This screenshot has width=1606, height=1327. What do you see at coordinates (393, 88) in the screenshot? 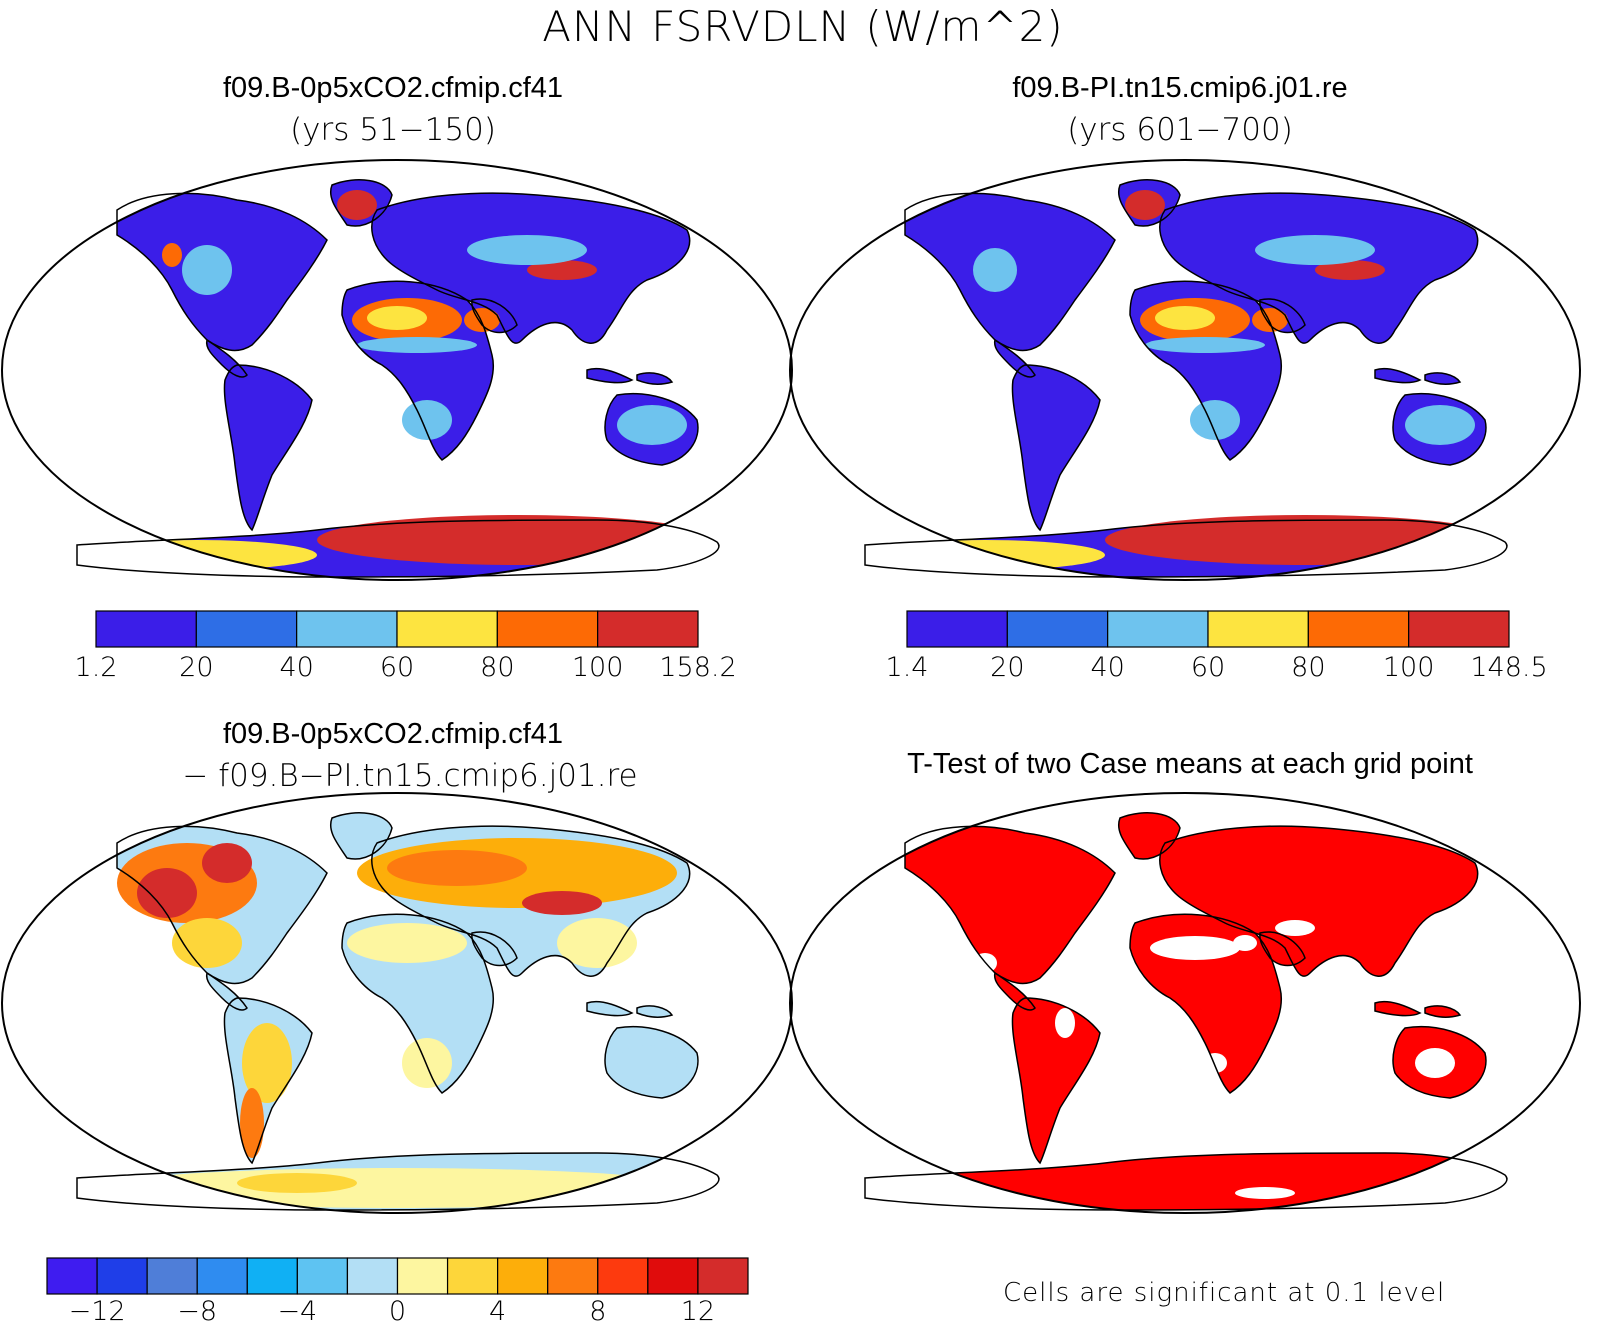
I see `panel-1-title: f09.B-0p5xCO2.cfmip.cf41` at bounding box center [393, 88].